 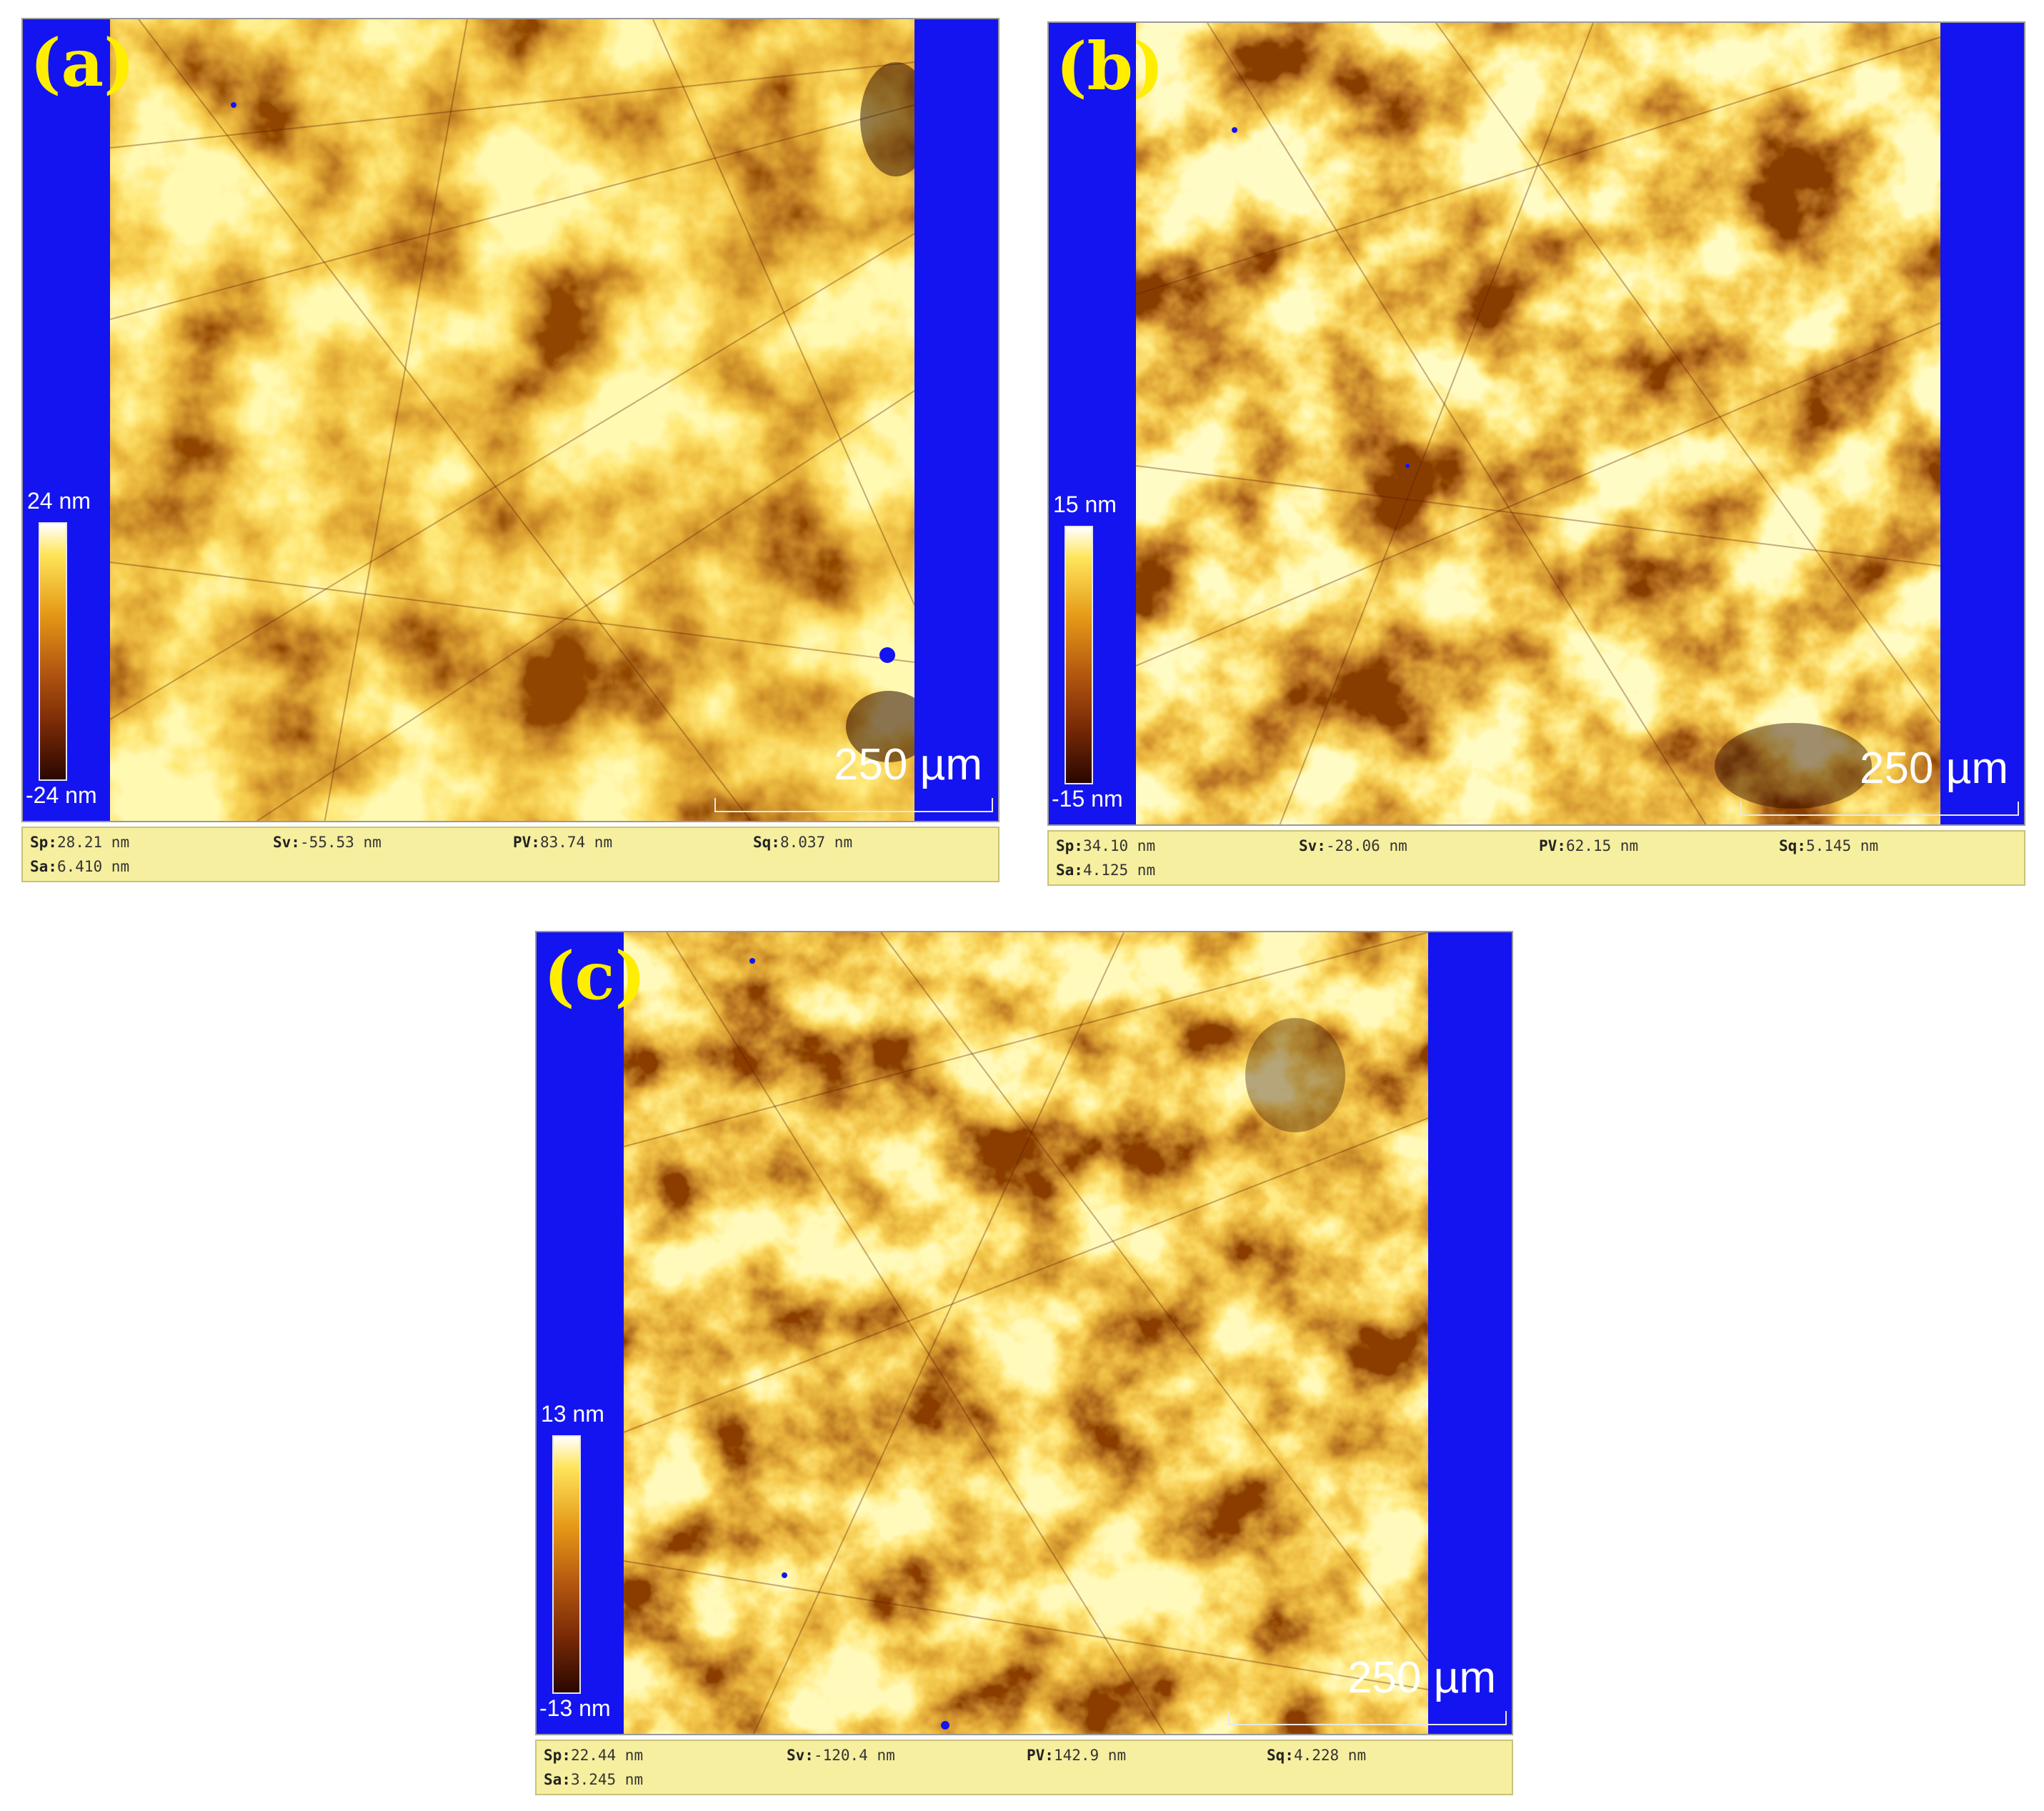 I want to click on colorbar-min-label: -15 nm, so click(x=1087, y=799).